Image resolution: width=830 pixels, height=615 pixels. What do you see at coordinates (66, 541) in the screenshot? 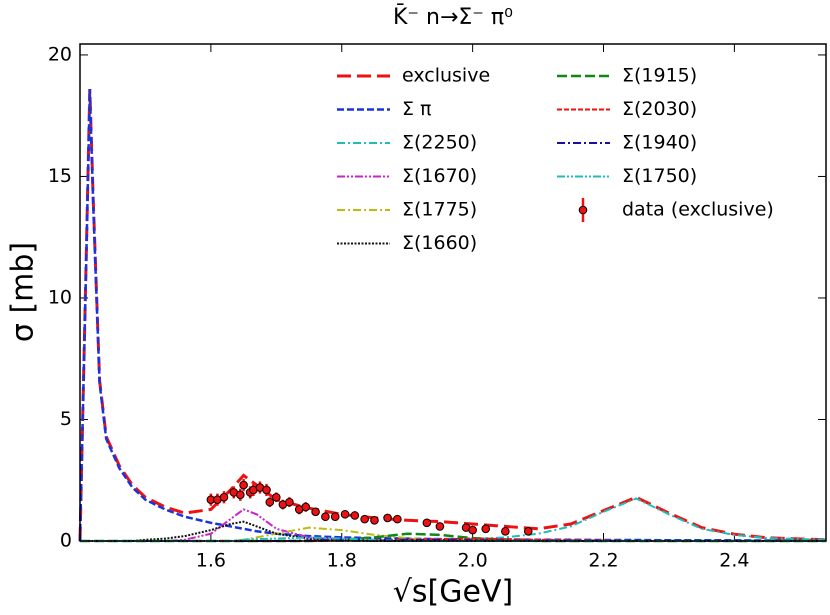
I see `y-tick-label: 0` at bounding box center [66, 541].